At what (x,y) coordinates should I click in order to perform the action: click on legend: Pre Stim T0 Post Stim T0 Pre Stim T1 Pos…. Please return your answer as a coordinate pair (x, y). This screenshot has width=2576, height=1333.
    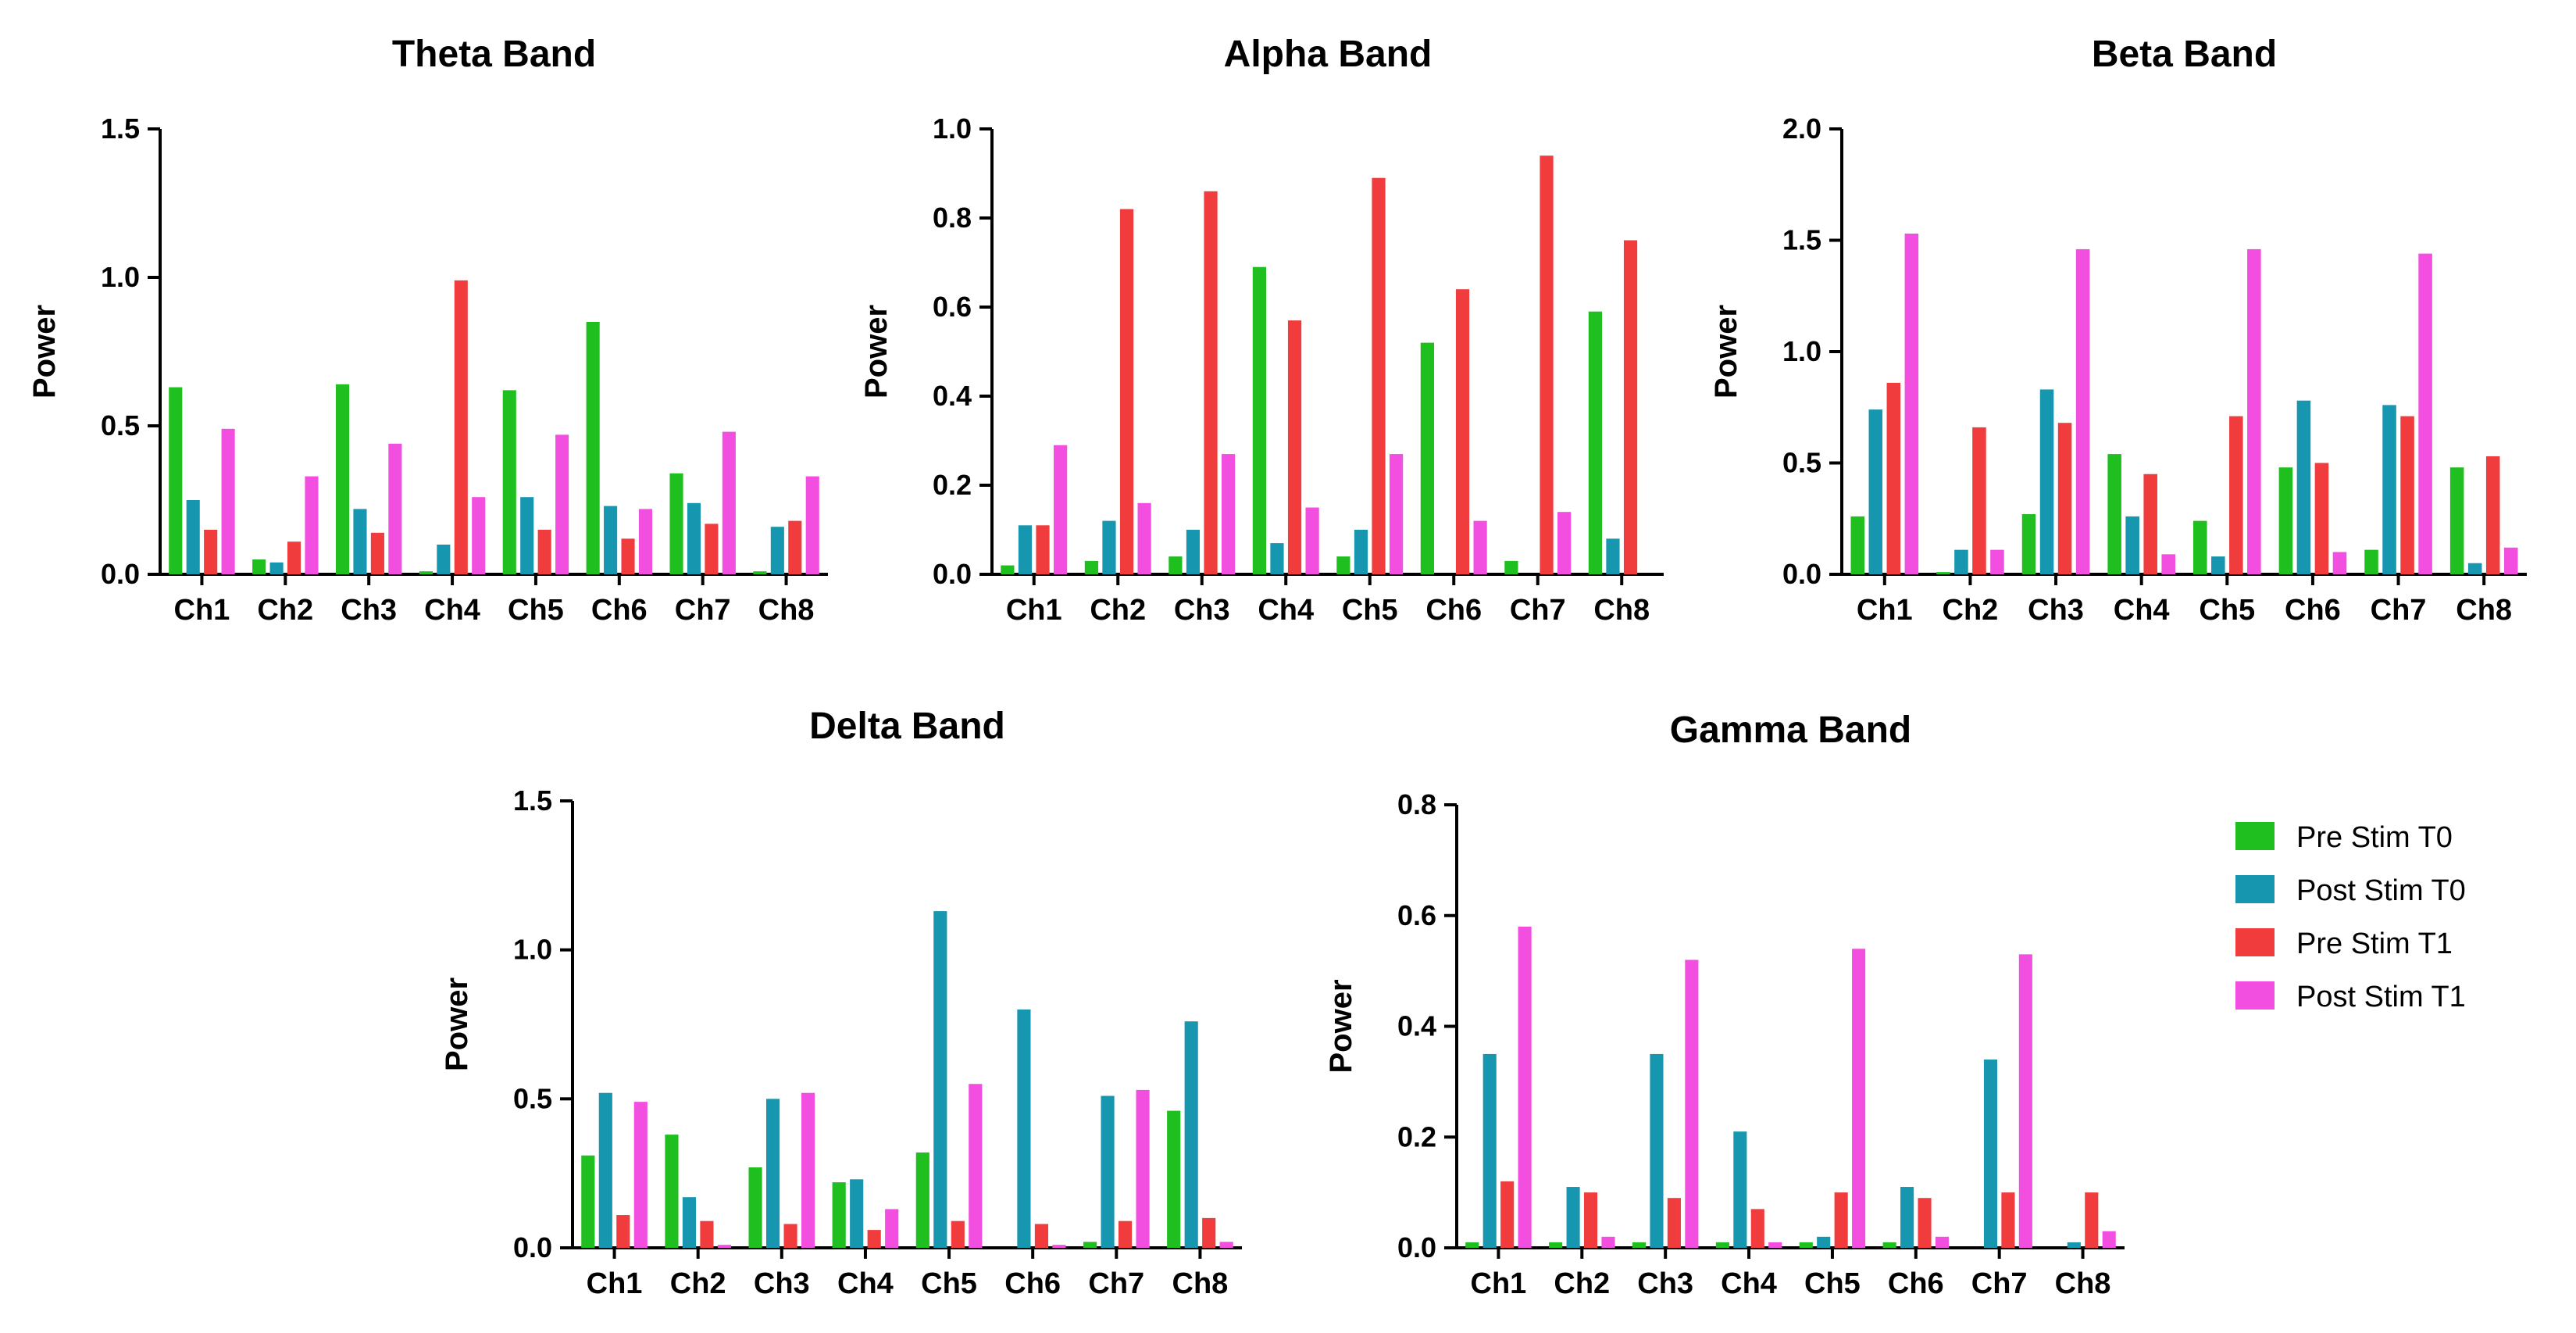
    Looking at the image, I should click on (2350, 917).